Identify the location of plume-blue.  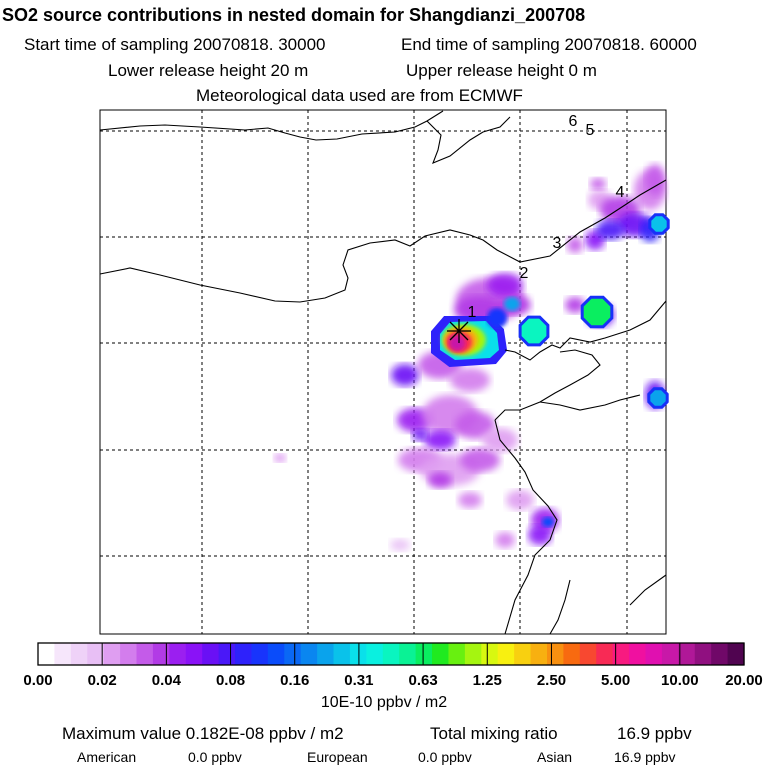
(497, 318).